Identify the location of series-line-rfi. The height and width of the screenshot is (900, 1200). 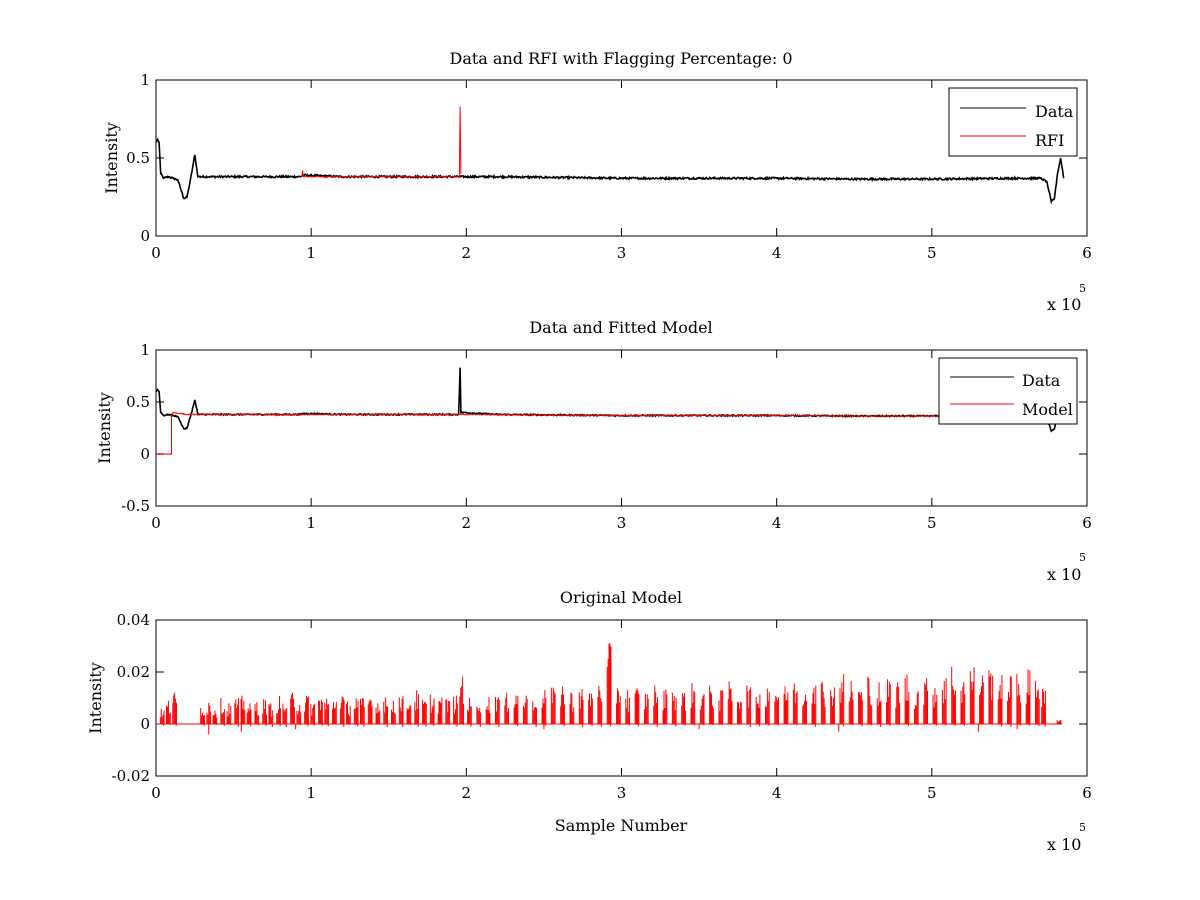
(381, 142).